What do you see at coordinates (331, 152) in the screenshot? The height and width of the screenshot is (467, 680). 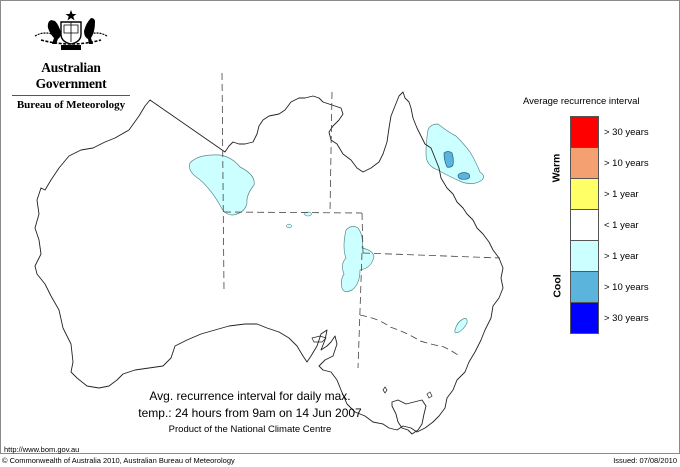 I see `border-nt-qld` at bounding box center [331, 152].